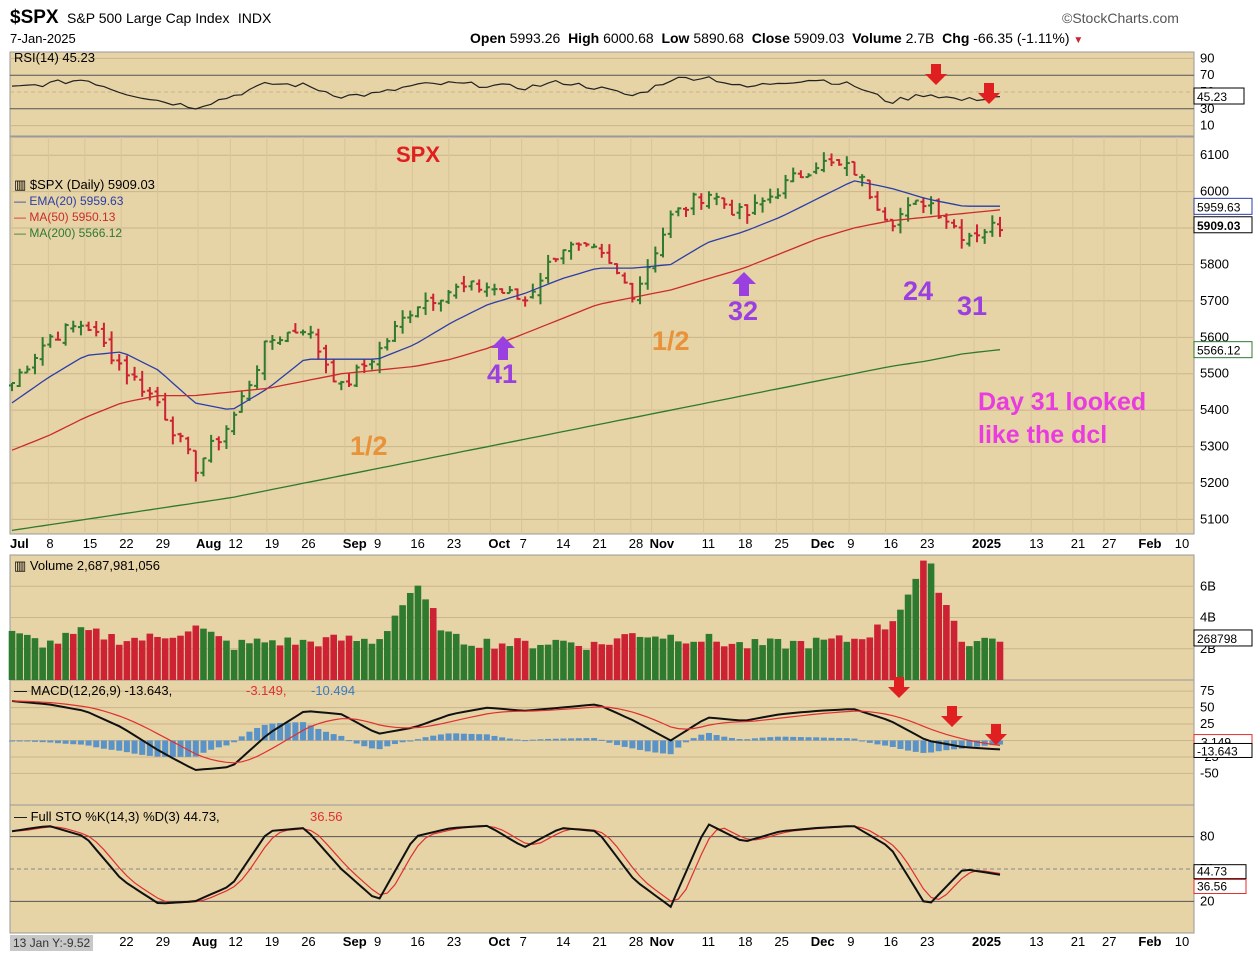 Image resolution: width=1254 pixels, height=954 pixels. What do you see at coordinates (126, 543) in the screenshot?
I see `x-tick-label: 22` at bounding box center [126, 543].